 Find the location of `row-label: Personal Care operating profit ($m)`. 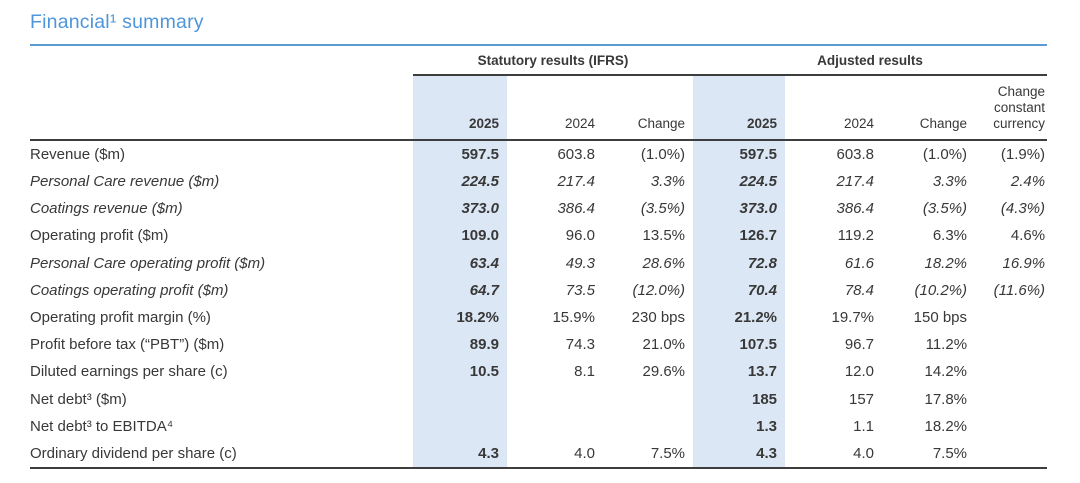

row-label: Personal Care operating profit ($m) is located at coordinates (148, 263).